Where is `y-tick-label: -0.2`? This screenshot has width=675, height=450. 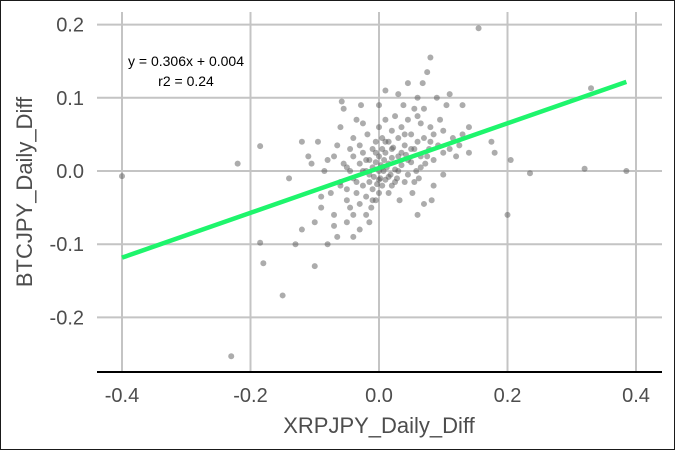
y-tick-label: -0.2 is located at coordinates (67, 318).